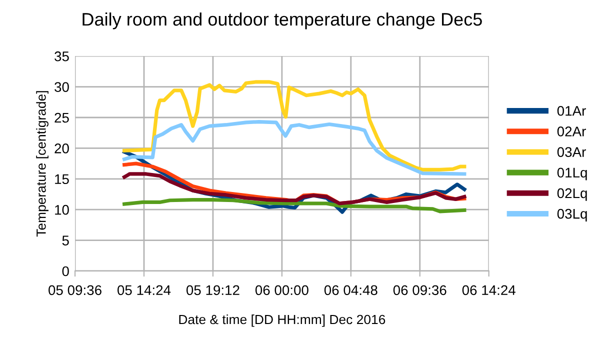  I want to click on legend-label: 01Lq, so click(572, 174).